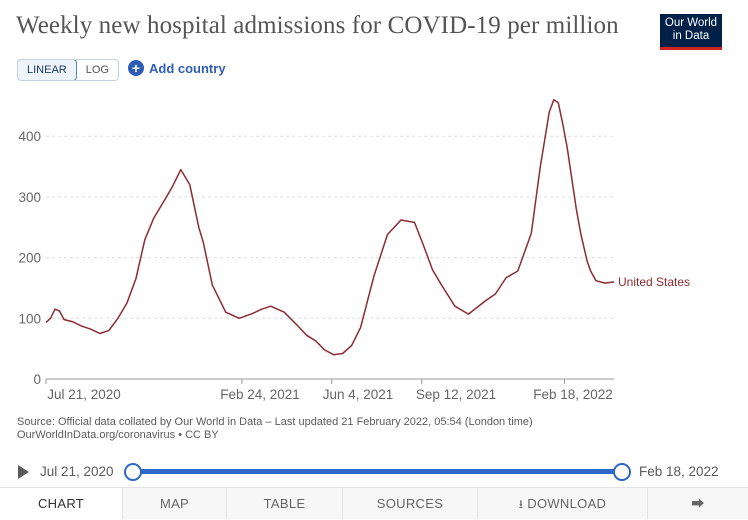 The width and height of the screenshot is (748, 520). I want to click on tab-chart: CHART, so click(61, 503).